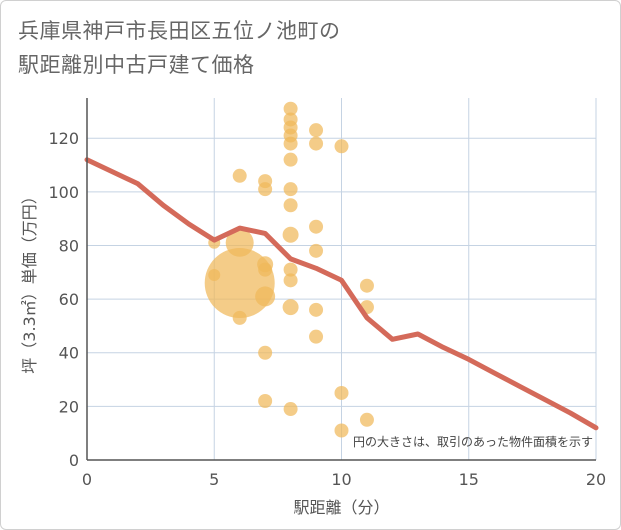 The width and height of the screenshot is (621, 530). I want to click on x-tick-labels: 0 5 10 15 20, so click(344, 479).